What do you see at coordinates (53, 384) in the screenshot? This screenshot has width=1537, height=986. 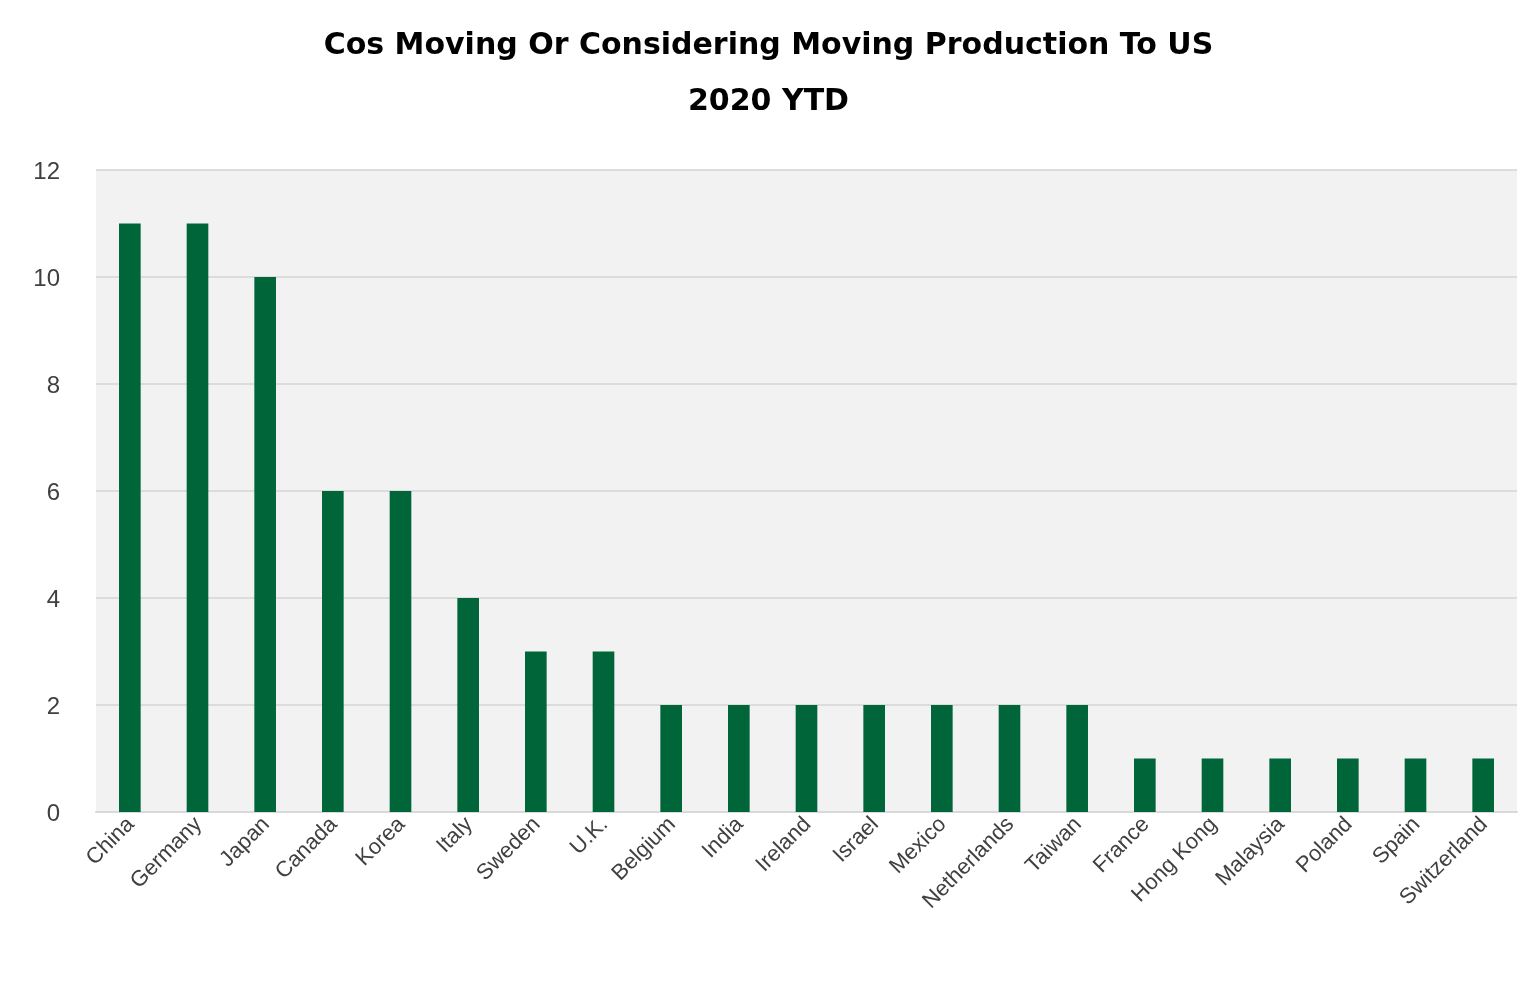 I see `y-tick-label: 8` at bounding box center [53, 384].